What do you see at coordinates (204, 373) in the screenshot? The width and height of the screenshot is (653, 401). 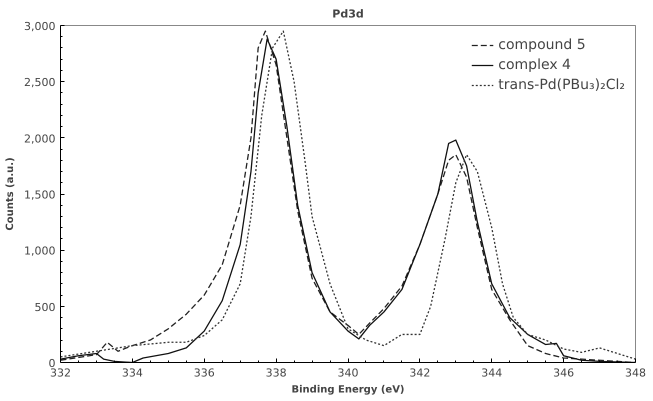 I see `x-tick-label: 336` at bounding box center [204, 373].